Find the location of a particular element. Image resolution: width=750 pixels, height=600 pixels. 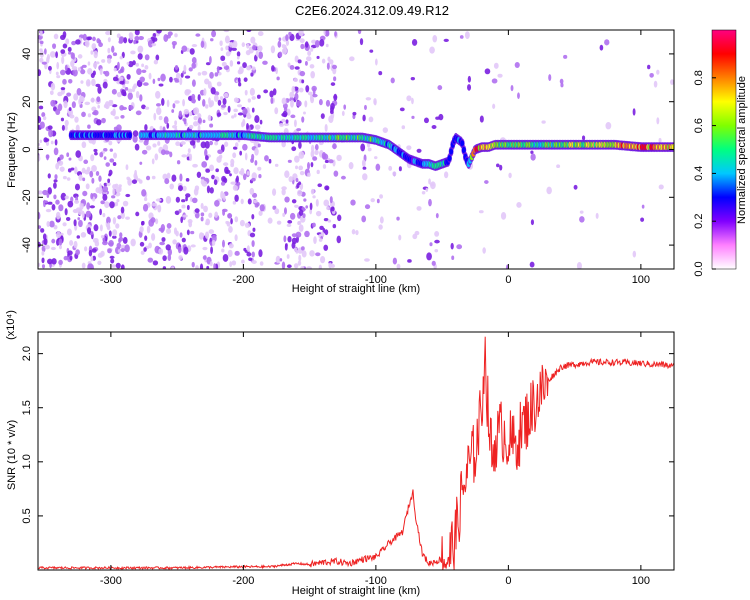

colorbar-tick-label: 0.8 is located at coordinates (699, 77).